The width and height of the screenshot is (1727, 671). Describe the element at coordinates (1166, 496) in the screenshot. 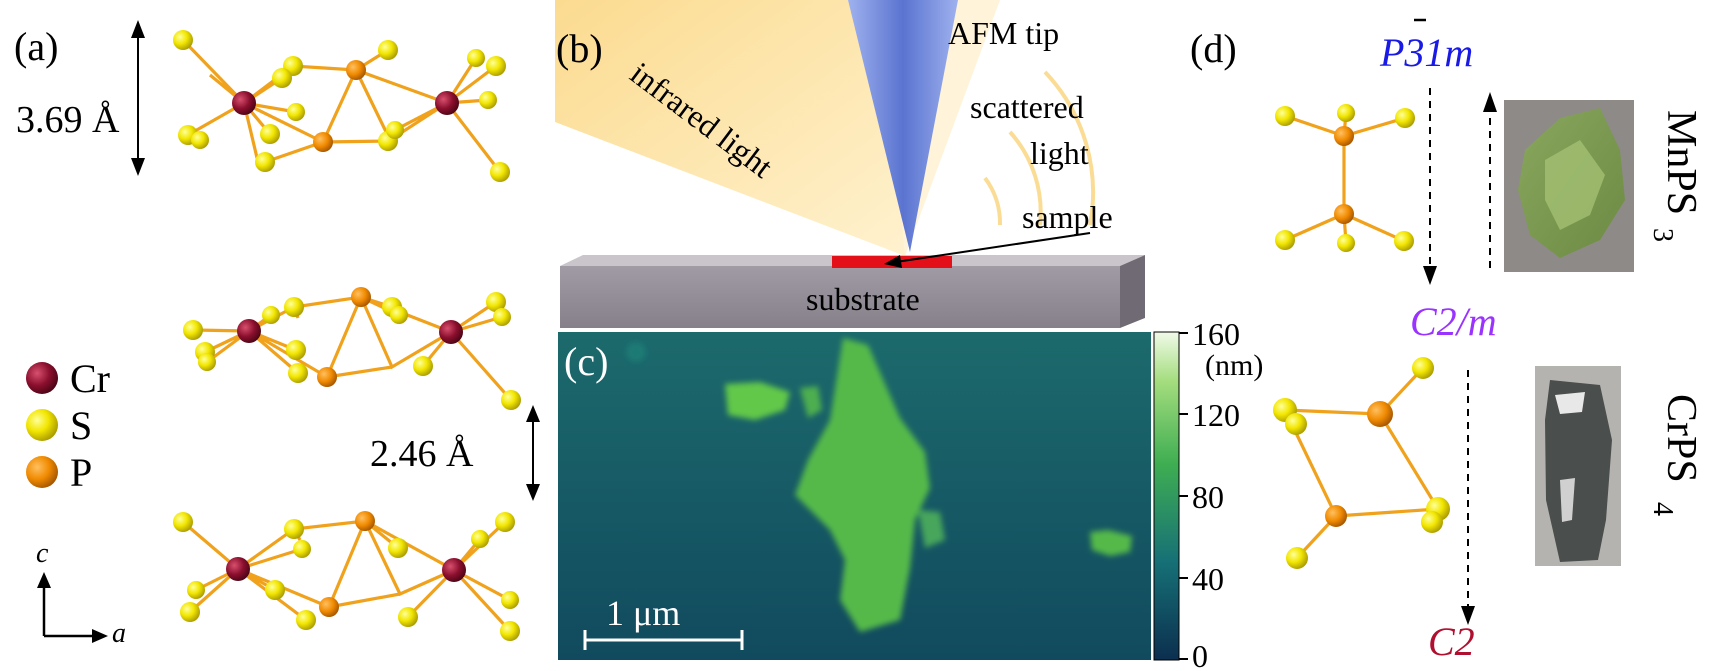

I see `colorbar` at that location.